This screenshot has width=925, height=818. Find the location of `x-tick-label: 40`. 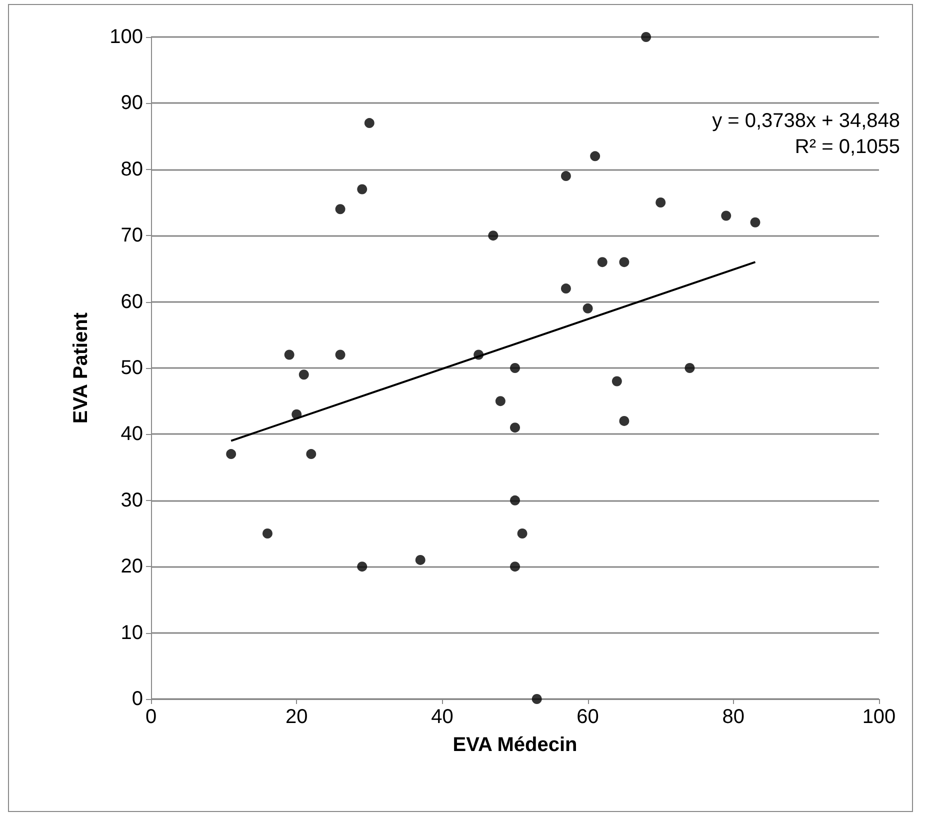

x-tick-label: 40 is located at coordinates (442, 717).